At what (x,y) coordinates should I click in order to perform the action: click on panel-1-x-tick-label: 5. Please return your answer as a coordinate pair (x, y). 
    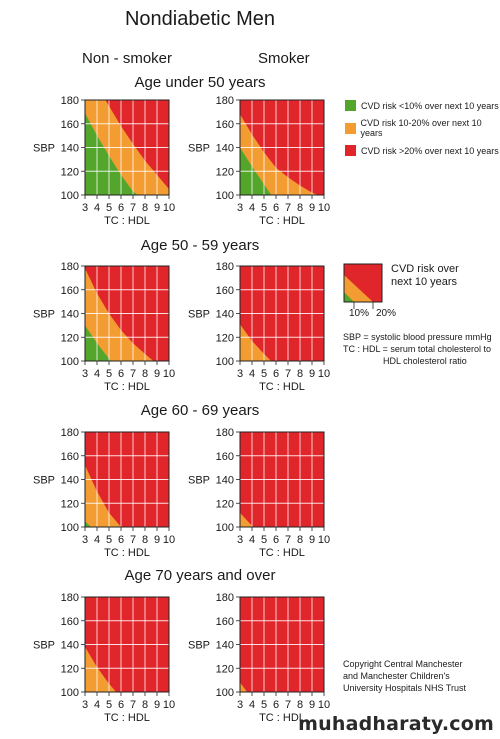
    Looking at the image, I should click on (109, 208).